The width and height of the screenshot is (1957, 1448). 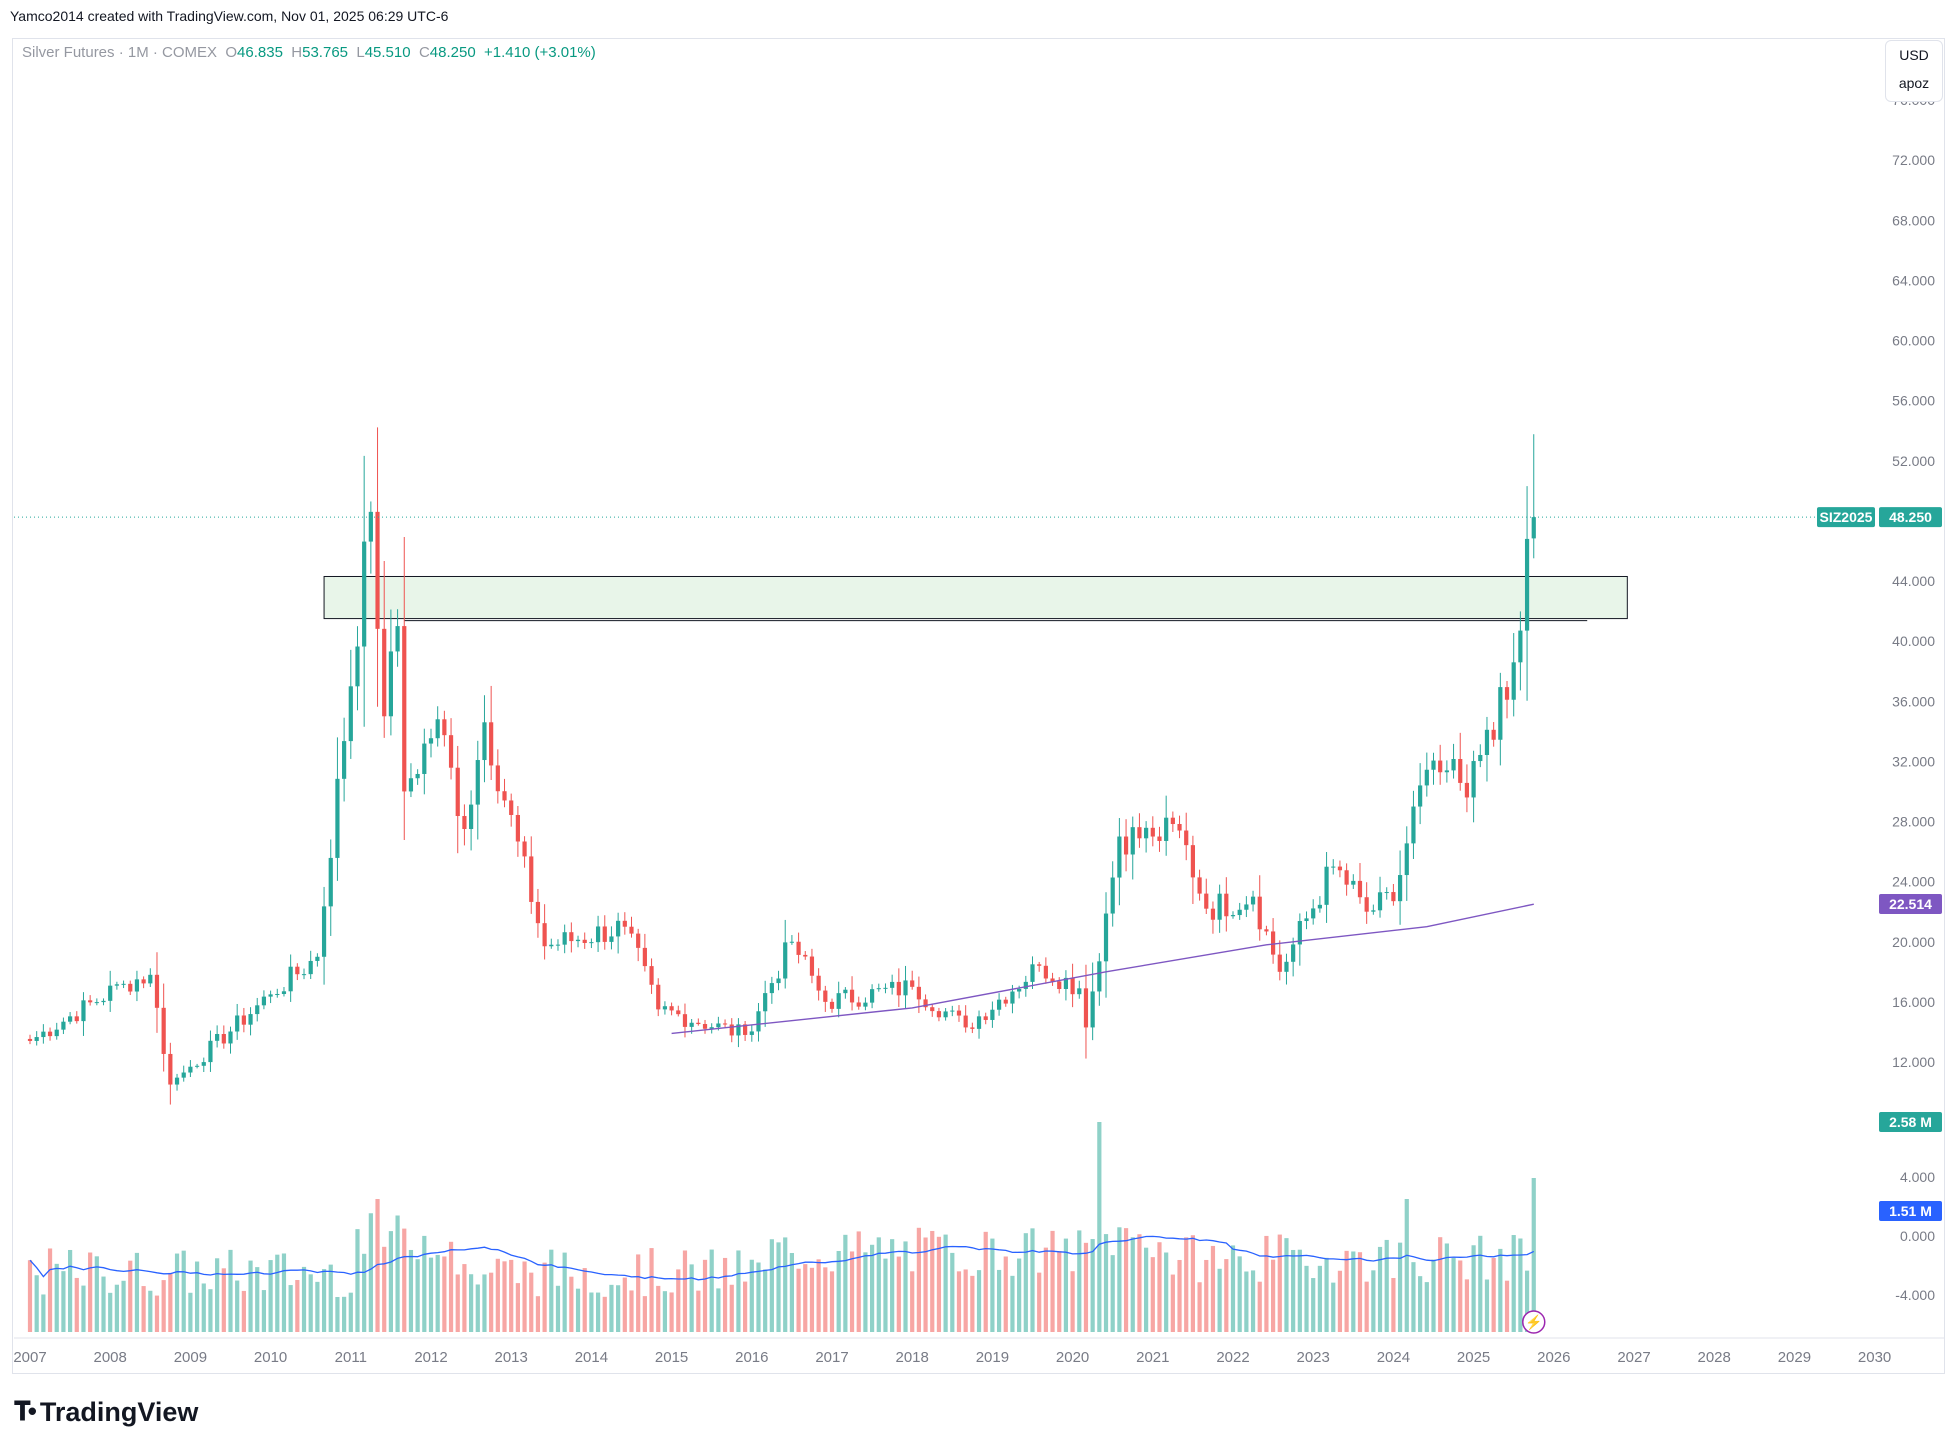 What do you see at coordinates (1910, 1122) in the screenshot?
I see `volume-value-tag-bg` at bounding box center [1910, 1122].